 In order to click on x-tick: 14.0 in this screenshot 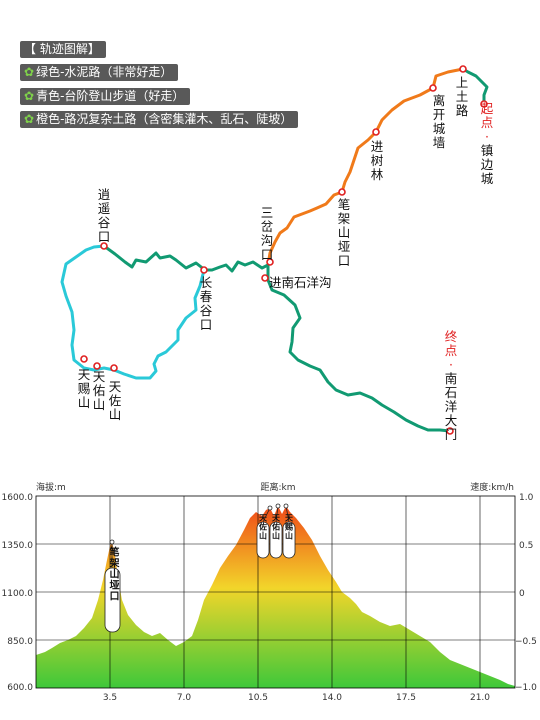, I will do `click(332, 698)`.